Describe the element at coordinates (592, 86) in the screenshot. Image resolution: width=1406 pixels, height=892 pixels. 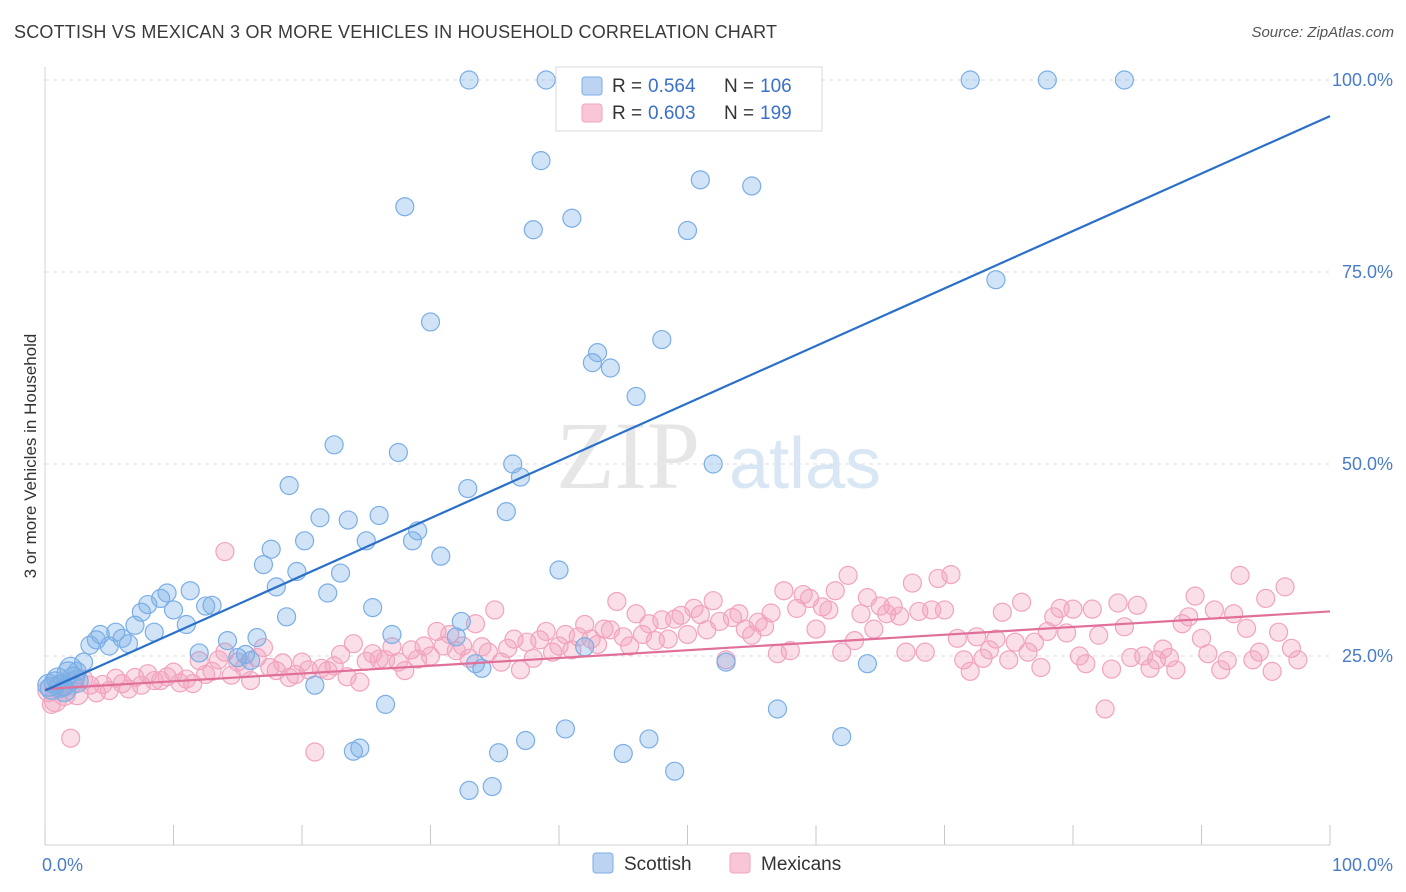
I see `scottish-swatch` at that location.